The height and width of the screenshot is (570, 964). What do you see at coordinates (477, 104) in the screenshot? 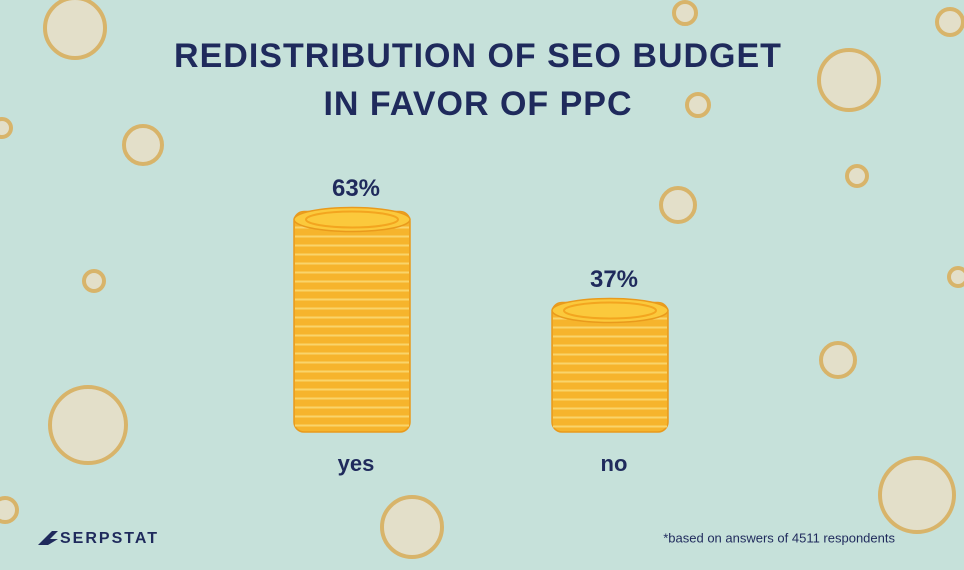
I see `chart-title: IN FAVOR OF PPC` at bounding box center [477, 104].